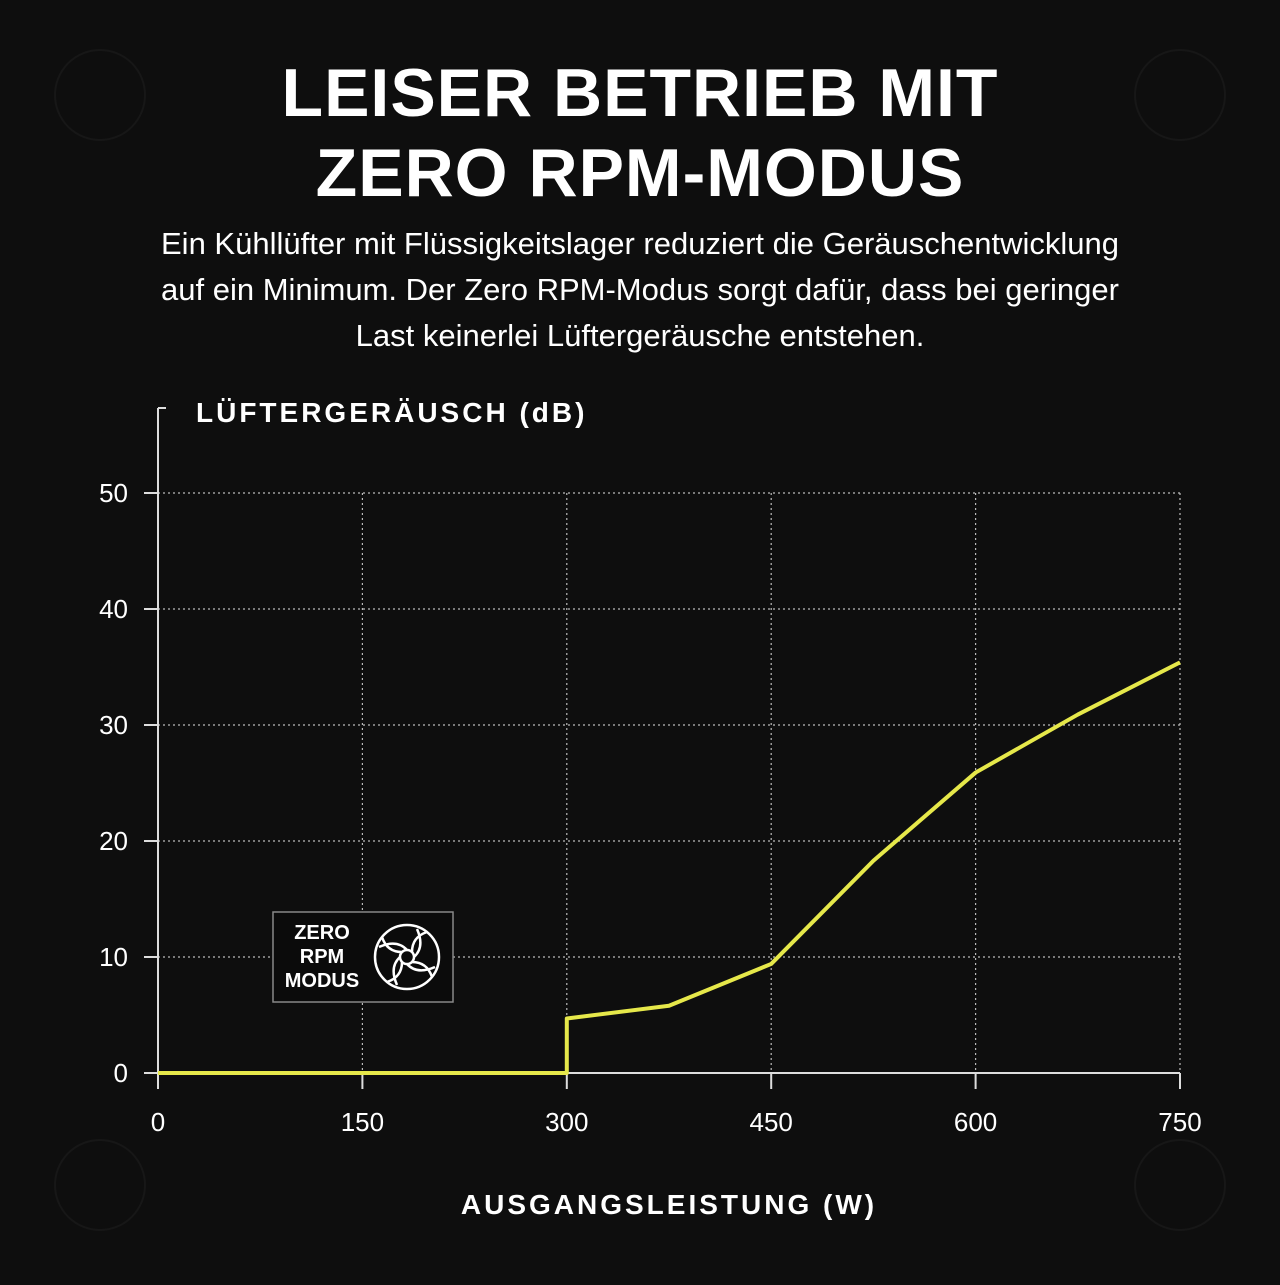  What do you see at coordinates (158, 1122) in the screenshot?
I see `x-tick-label: 0` at bounding box center [158, 1122].